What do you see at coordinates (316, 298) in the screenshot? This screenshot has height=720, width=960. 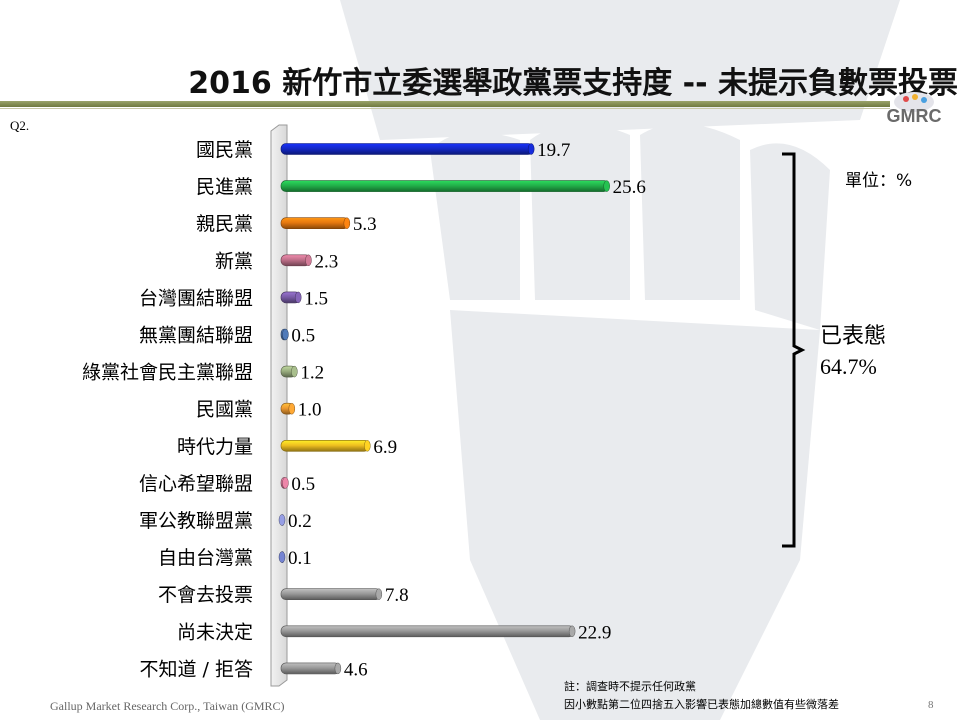 I see `value-label-4: 1.5` at bounding box center [316, 298].